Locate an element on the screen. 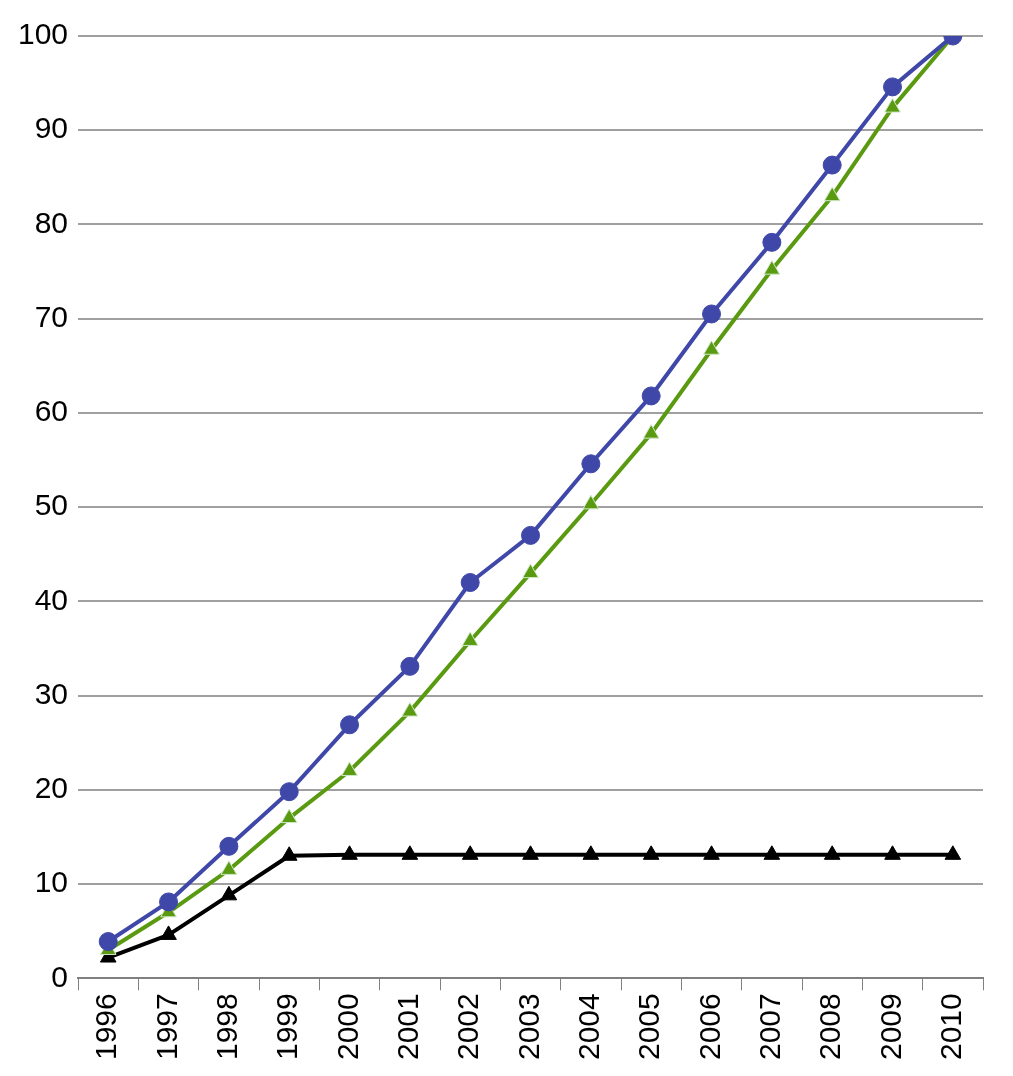  y-tick-label: 100 is located at coordinates (43, 34).